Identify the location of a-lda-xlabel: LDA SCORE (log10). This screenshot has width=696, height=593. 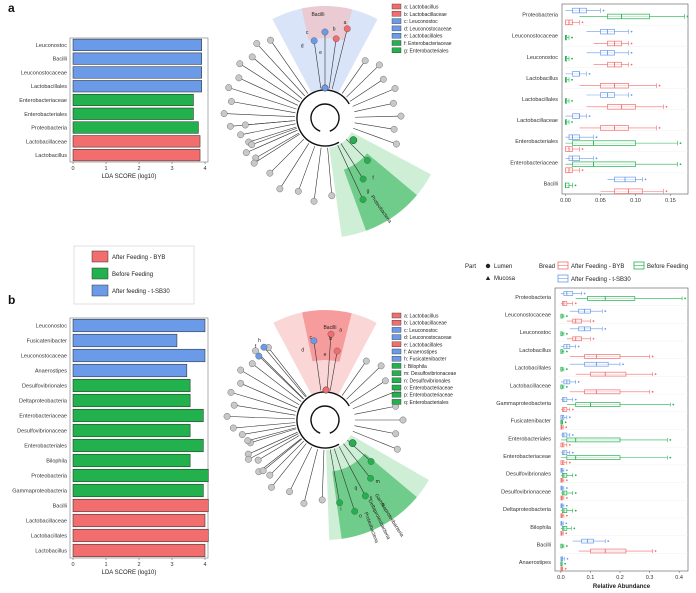
(129, 177).